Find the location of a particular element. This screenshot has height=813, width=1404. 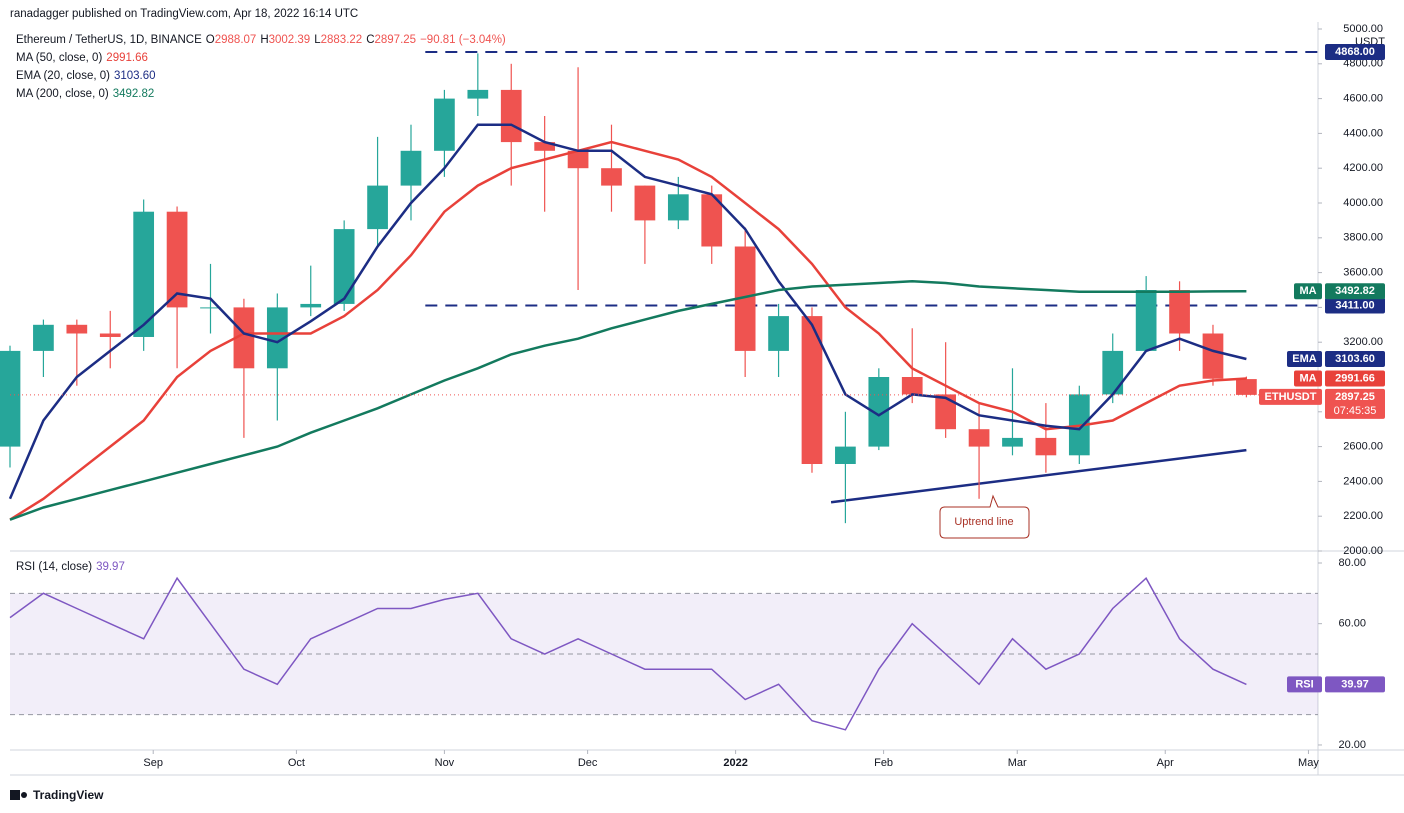

x-tick-label: Sep is located at coordinates (153, 763).